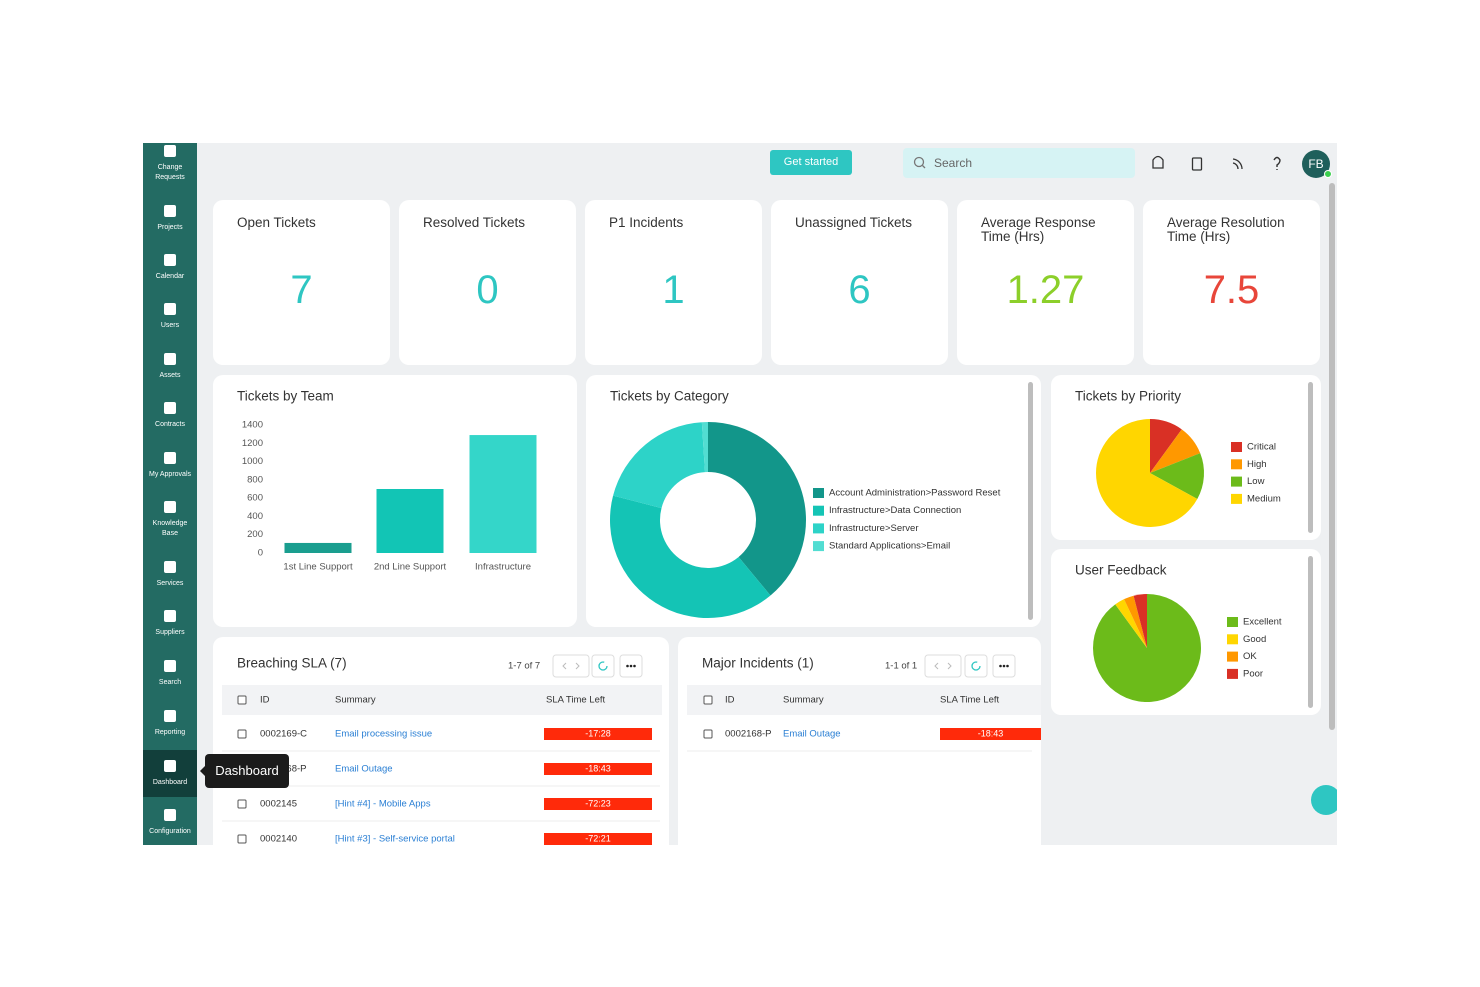 Image resolution: width=1480 pixels, height=987 pixels. What do you see at coordinates (301, 290) in the screenshot?
I see `kpi-value: 7` at bounding box center [301, 290].